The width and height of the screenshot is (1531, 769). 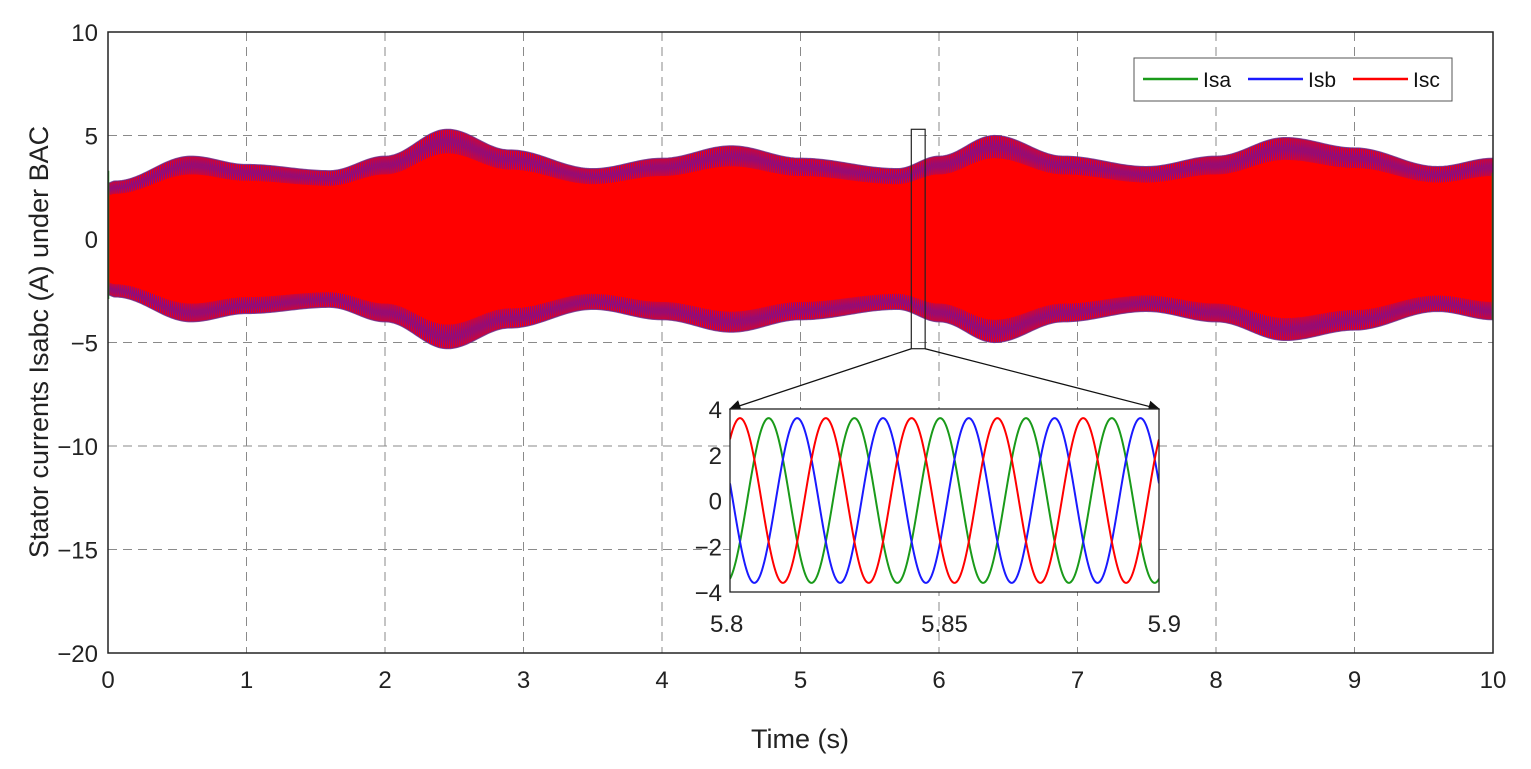 What do you see at coordinates (708, 547) in the screenshot?
I see `inset-y-tick-label: −2` at bounding box center [708, 547].